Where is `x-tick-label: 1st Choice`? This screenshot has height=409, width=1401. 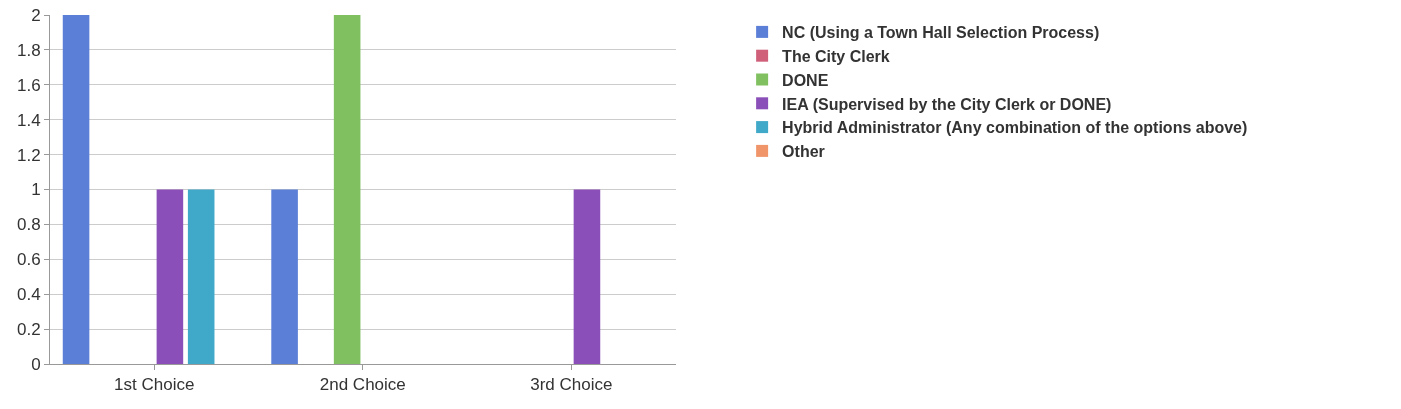
x-tick-label: 1st Choice is located at coordinates (154, 385).